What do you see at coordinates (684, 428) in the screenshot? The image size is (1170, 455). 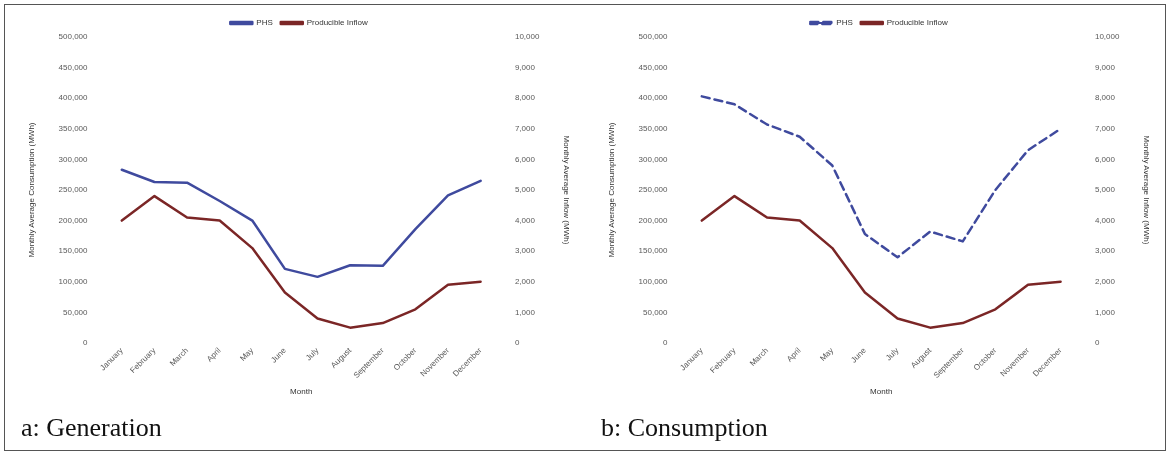 I see `text: b: Consumption` at bounding box center [684, 428].